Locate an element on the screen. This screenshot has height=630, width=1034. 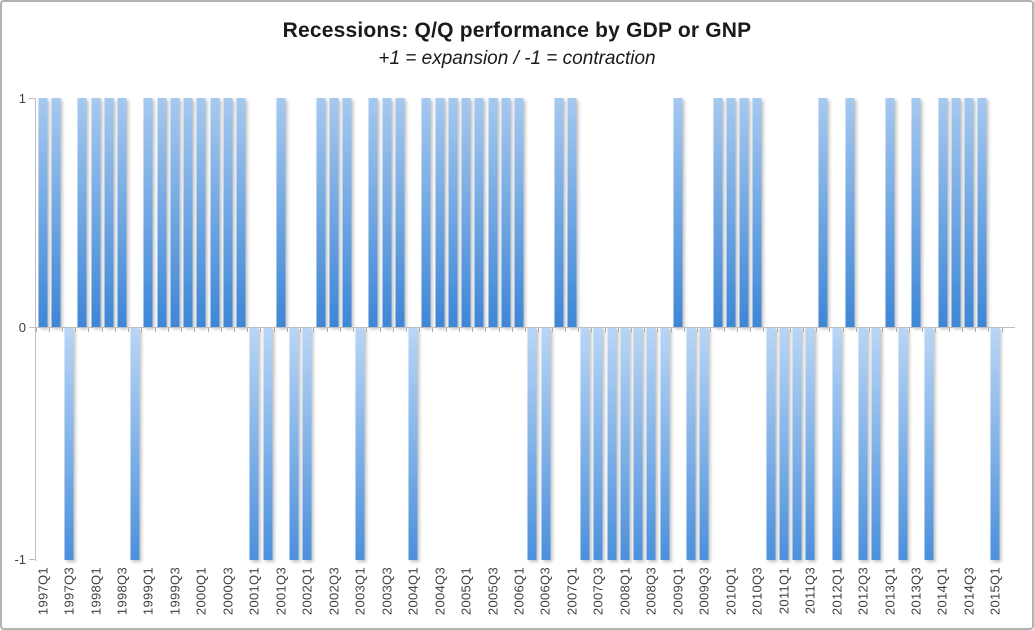
x-axis-label-2002Q3: 2002Q3 is located at coordinates (334, 591).